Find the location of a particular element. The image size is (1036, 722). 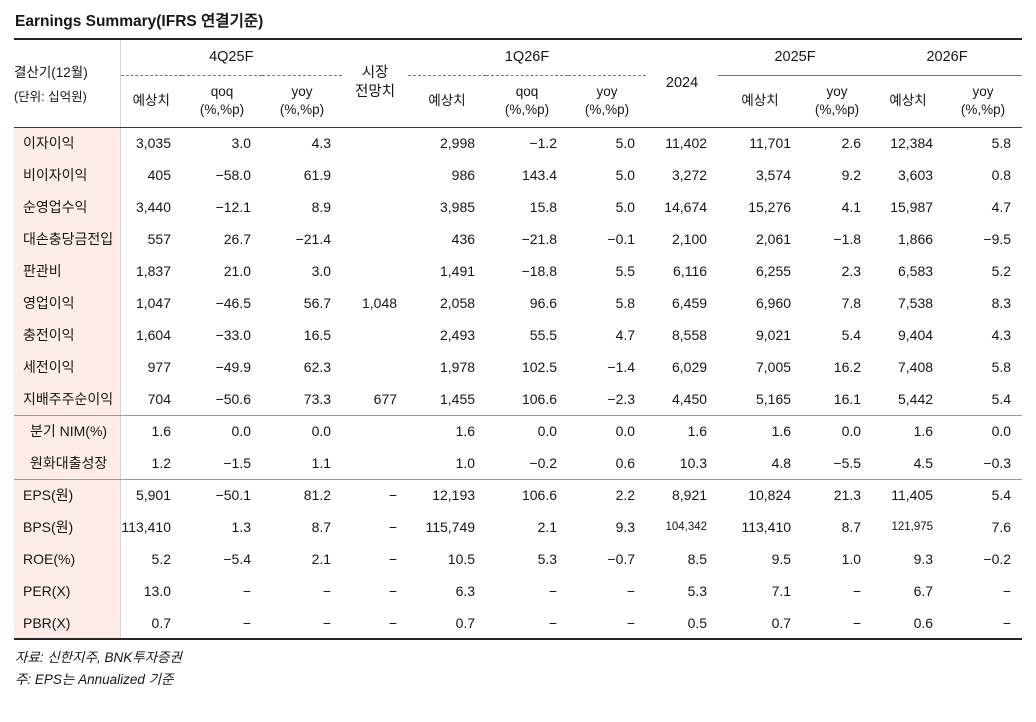

col-group-2025f: 2025F is located at coordinates (795, 57).